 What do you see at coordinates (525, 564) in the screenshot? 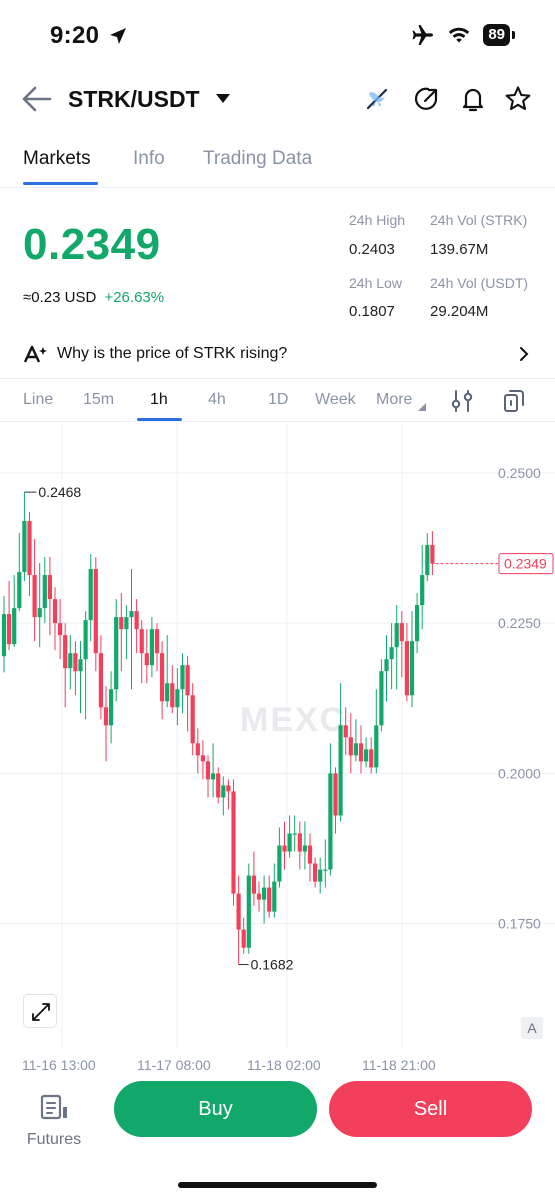
I see `last-price-label: 0.2349` at bounding box center [525, 564].